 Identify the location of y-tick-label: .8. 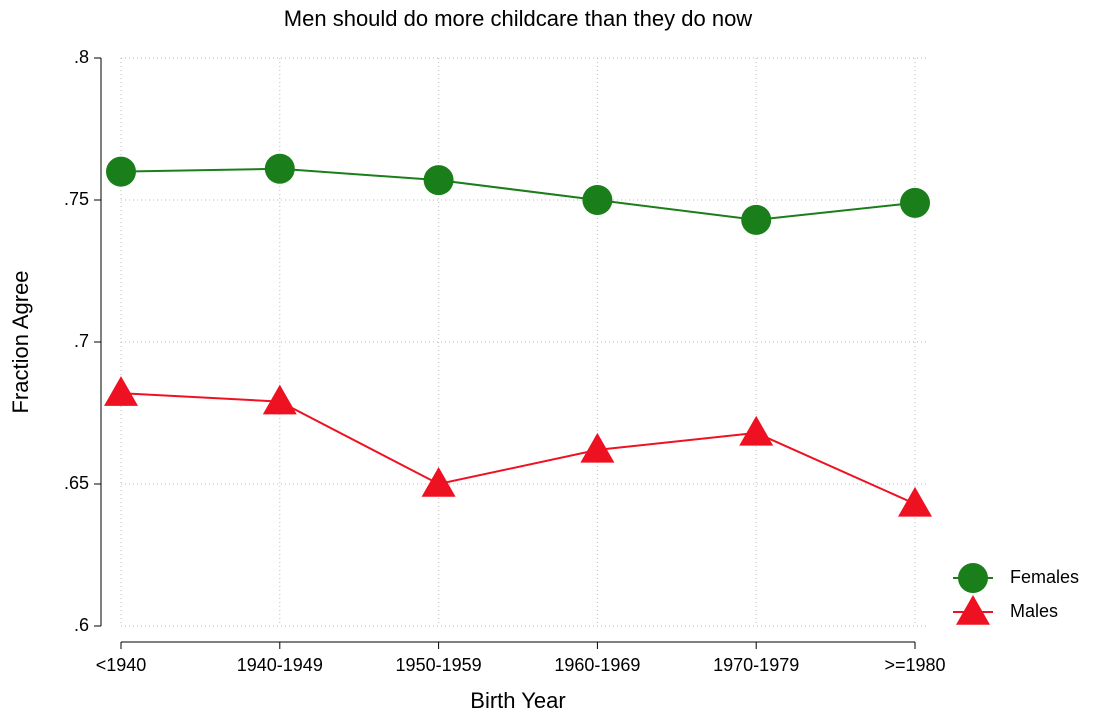
(81, 57).